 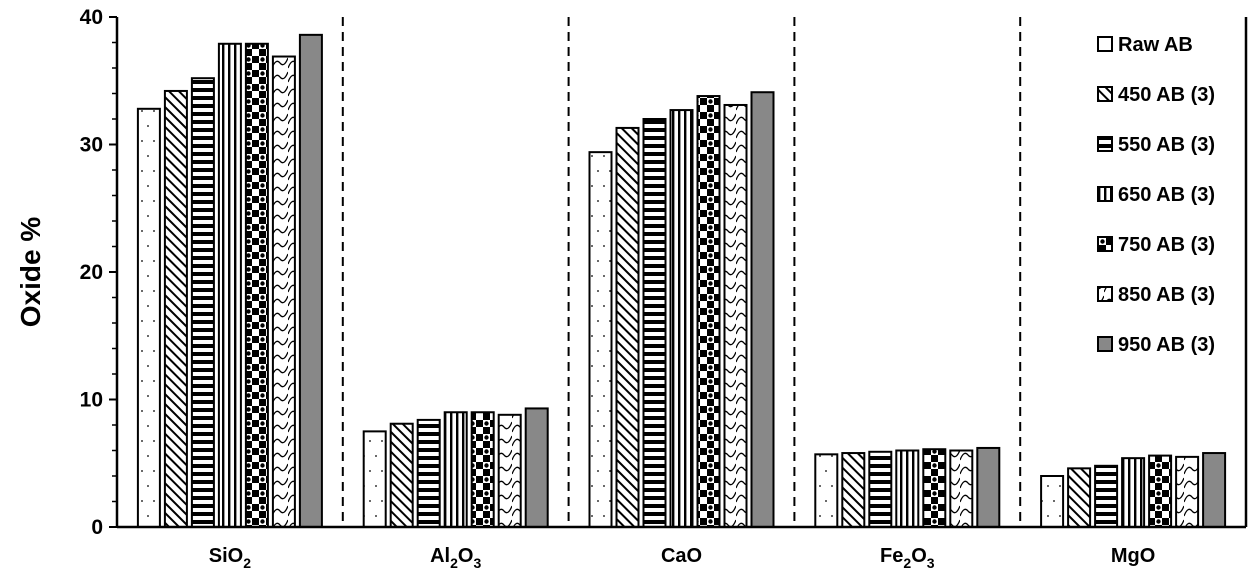 What do you see at coordinates (1166, 95) in the screenshot?
I see `legend-label: 450 AB (3)` at bounding box center [1166, 95].